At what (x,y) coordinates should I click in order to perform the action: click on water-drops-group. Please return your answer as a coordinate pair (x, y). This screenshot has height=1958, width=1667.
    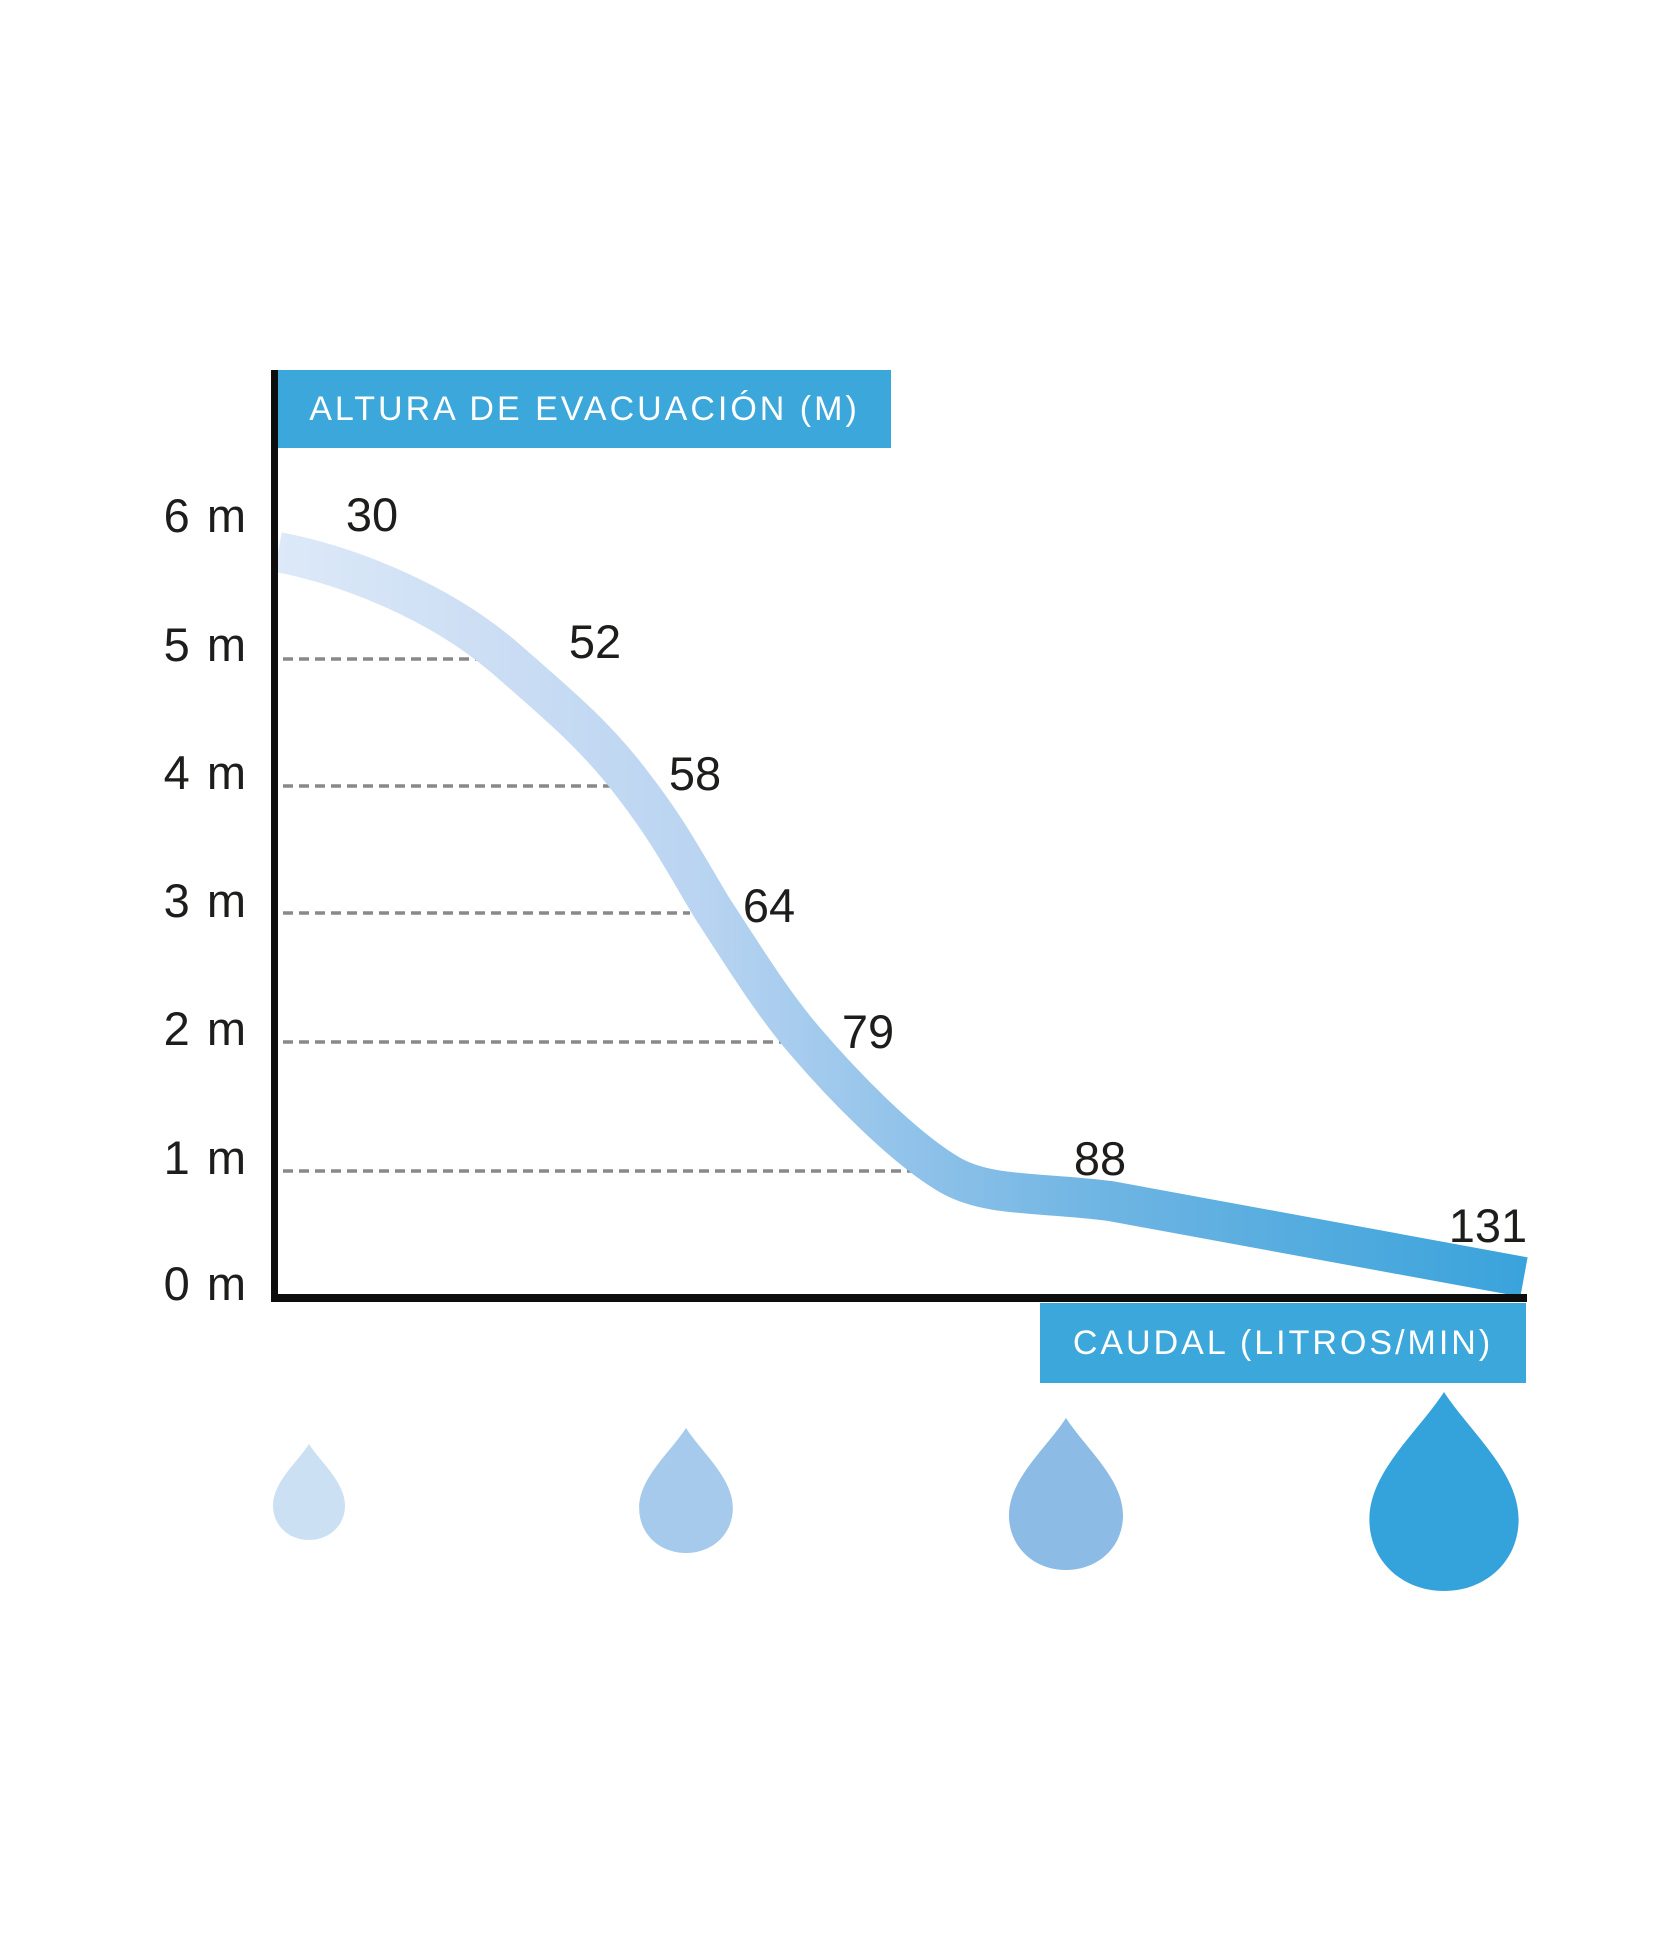
    Looking at the image, I should click on (896, 1491).